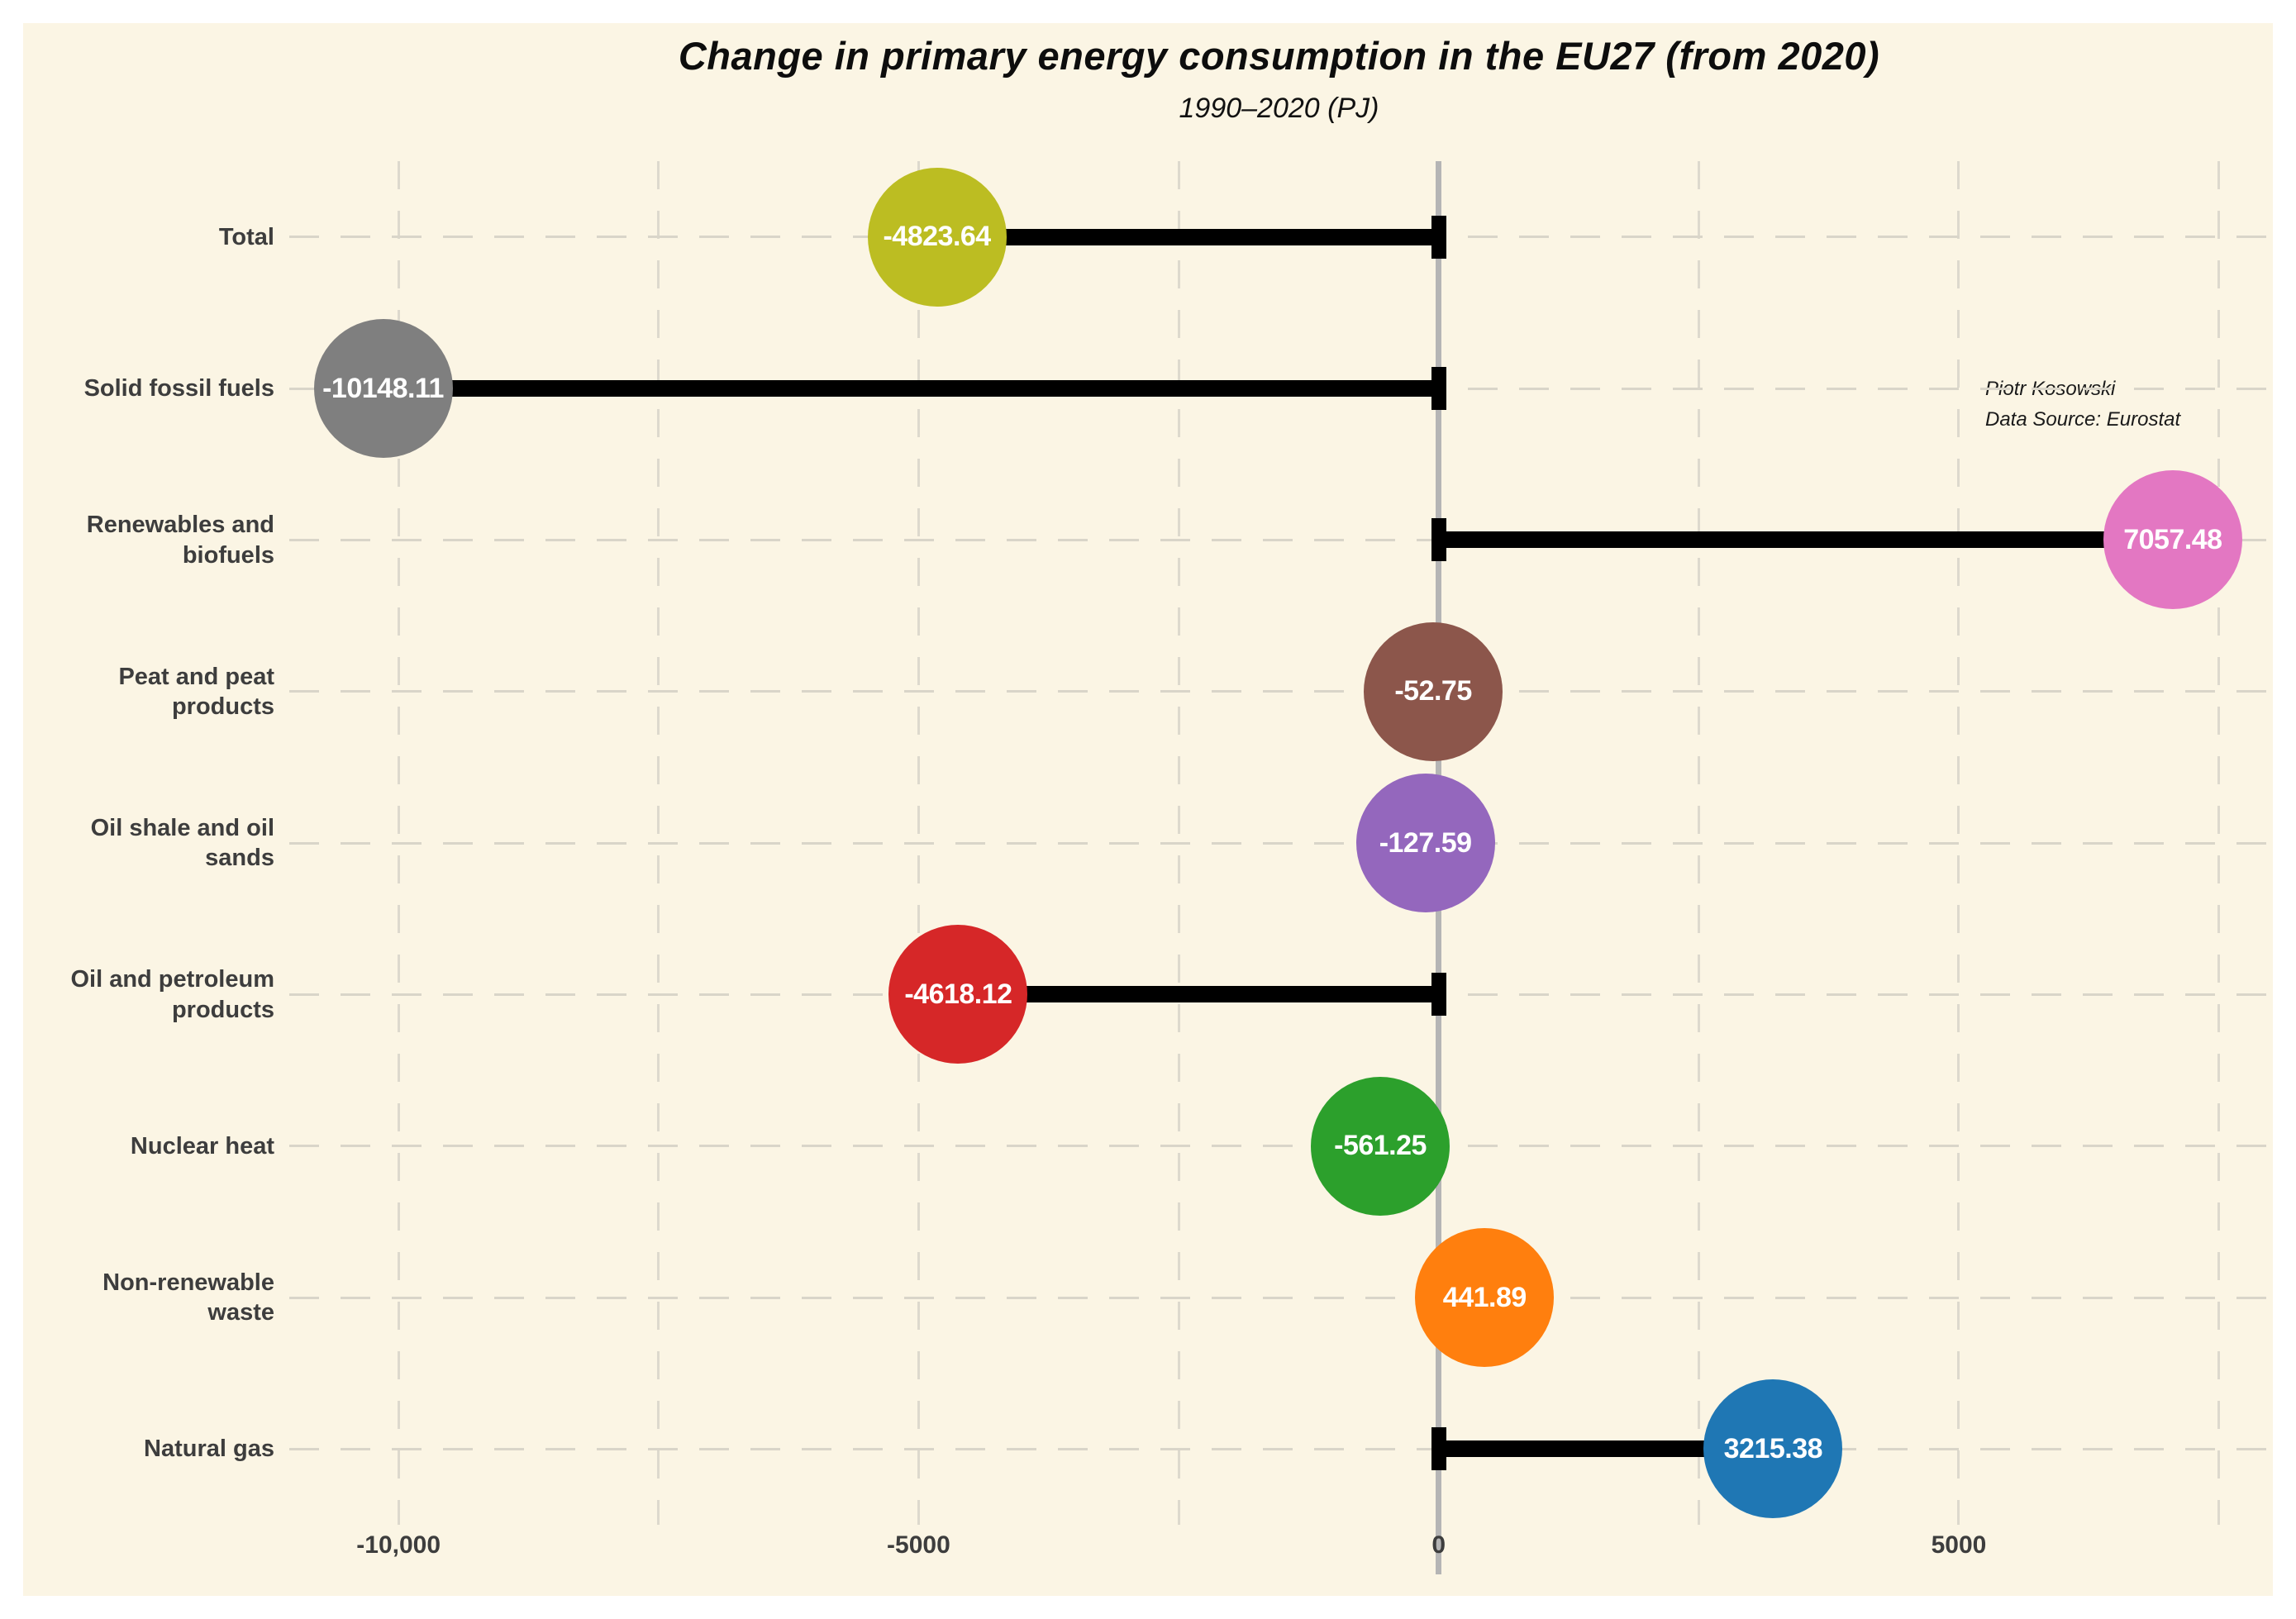  What do you see at coordinates (178, 388) in the screenshot?
I see `category-label: Solid fossil fuels` at bounding box center [178, 388].